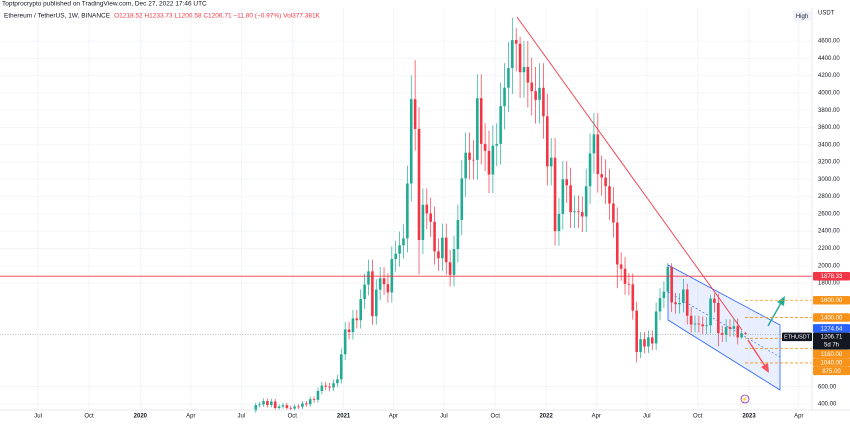 This screenshot has width=850, height=425. I want to click on y-tick-label: 3800.00, so click(829, 111).